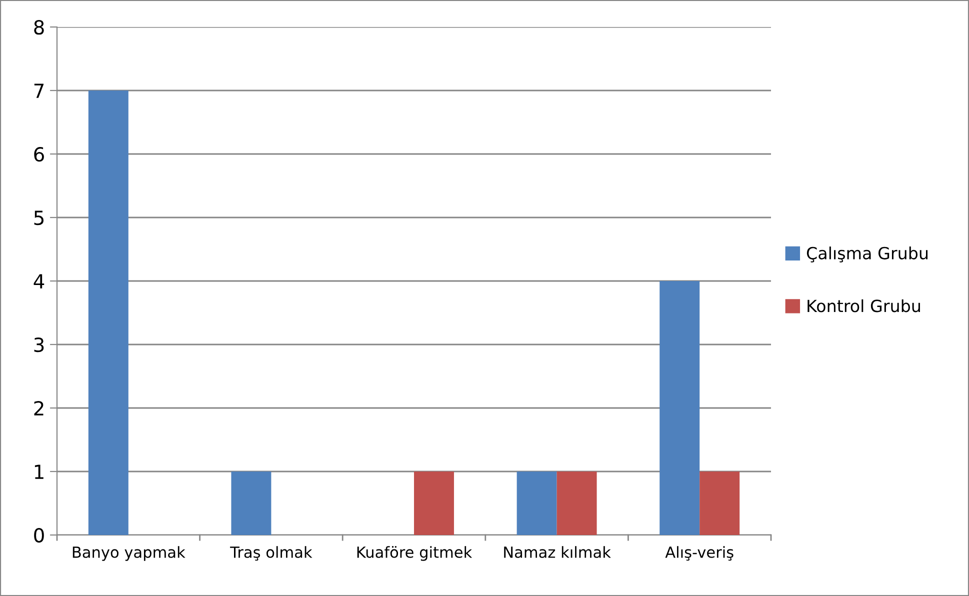 The height and width of the screenshot is (596, 969). I want to click on y-tick-label: 5, so click(39, 218).